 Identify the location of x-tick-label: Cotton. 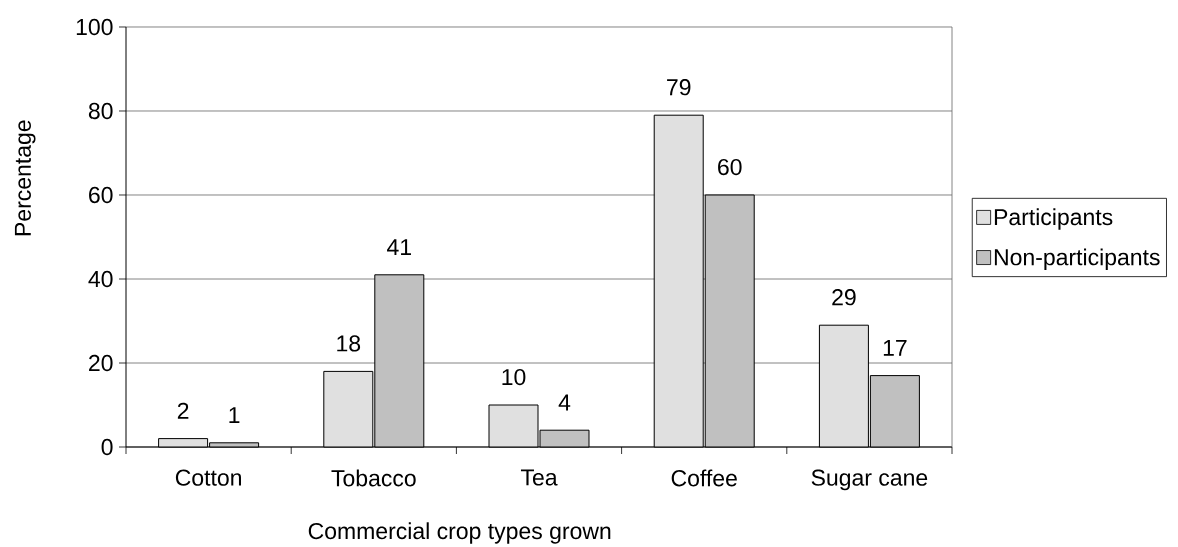
(208, 477).